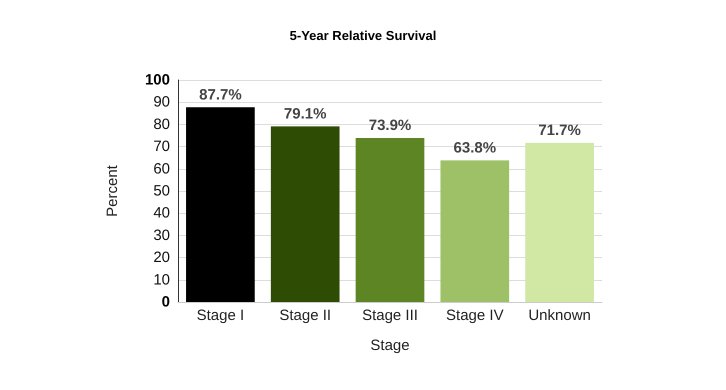  I want to click on x-tick-label: Stage IV, so click(475, 315).